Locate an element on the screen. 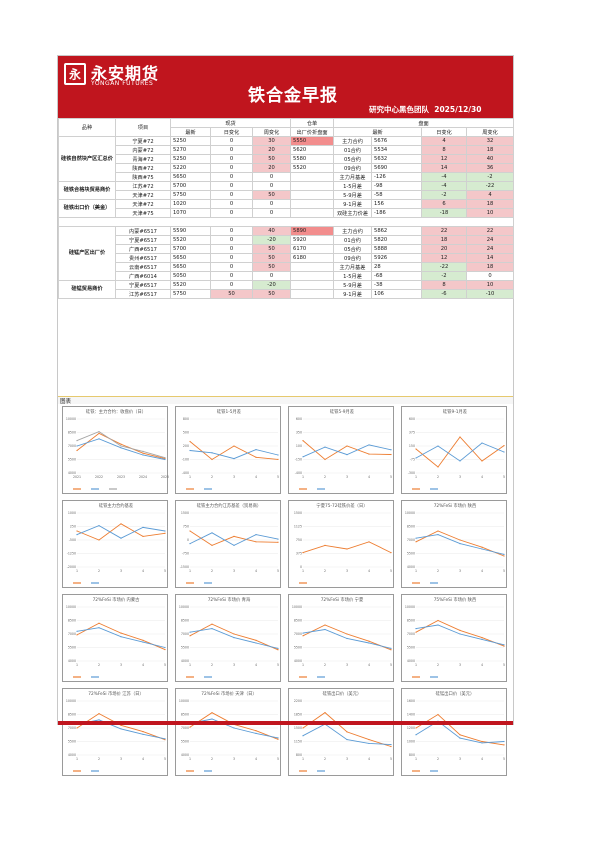 The height and width of the screenshot is (842, 595). futures-week-cell: 10 is located at coordinates (490, 213).